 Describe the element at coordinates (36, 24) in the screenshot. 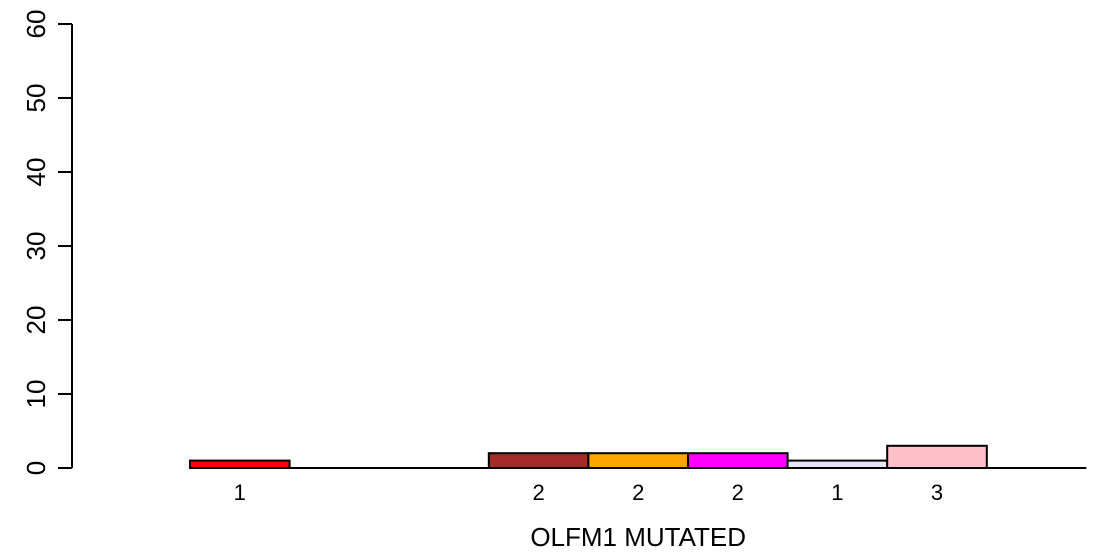

I see `y-tick-label: 60` at that location.